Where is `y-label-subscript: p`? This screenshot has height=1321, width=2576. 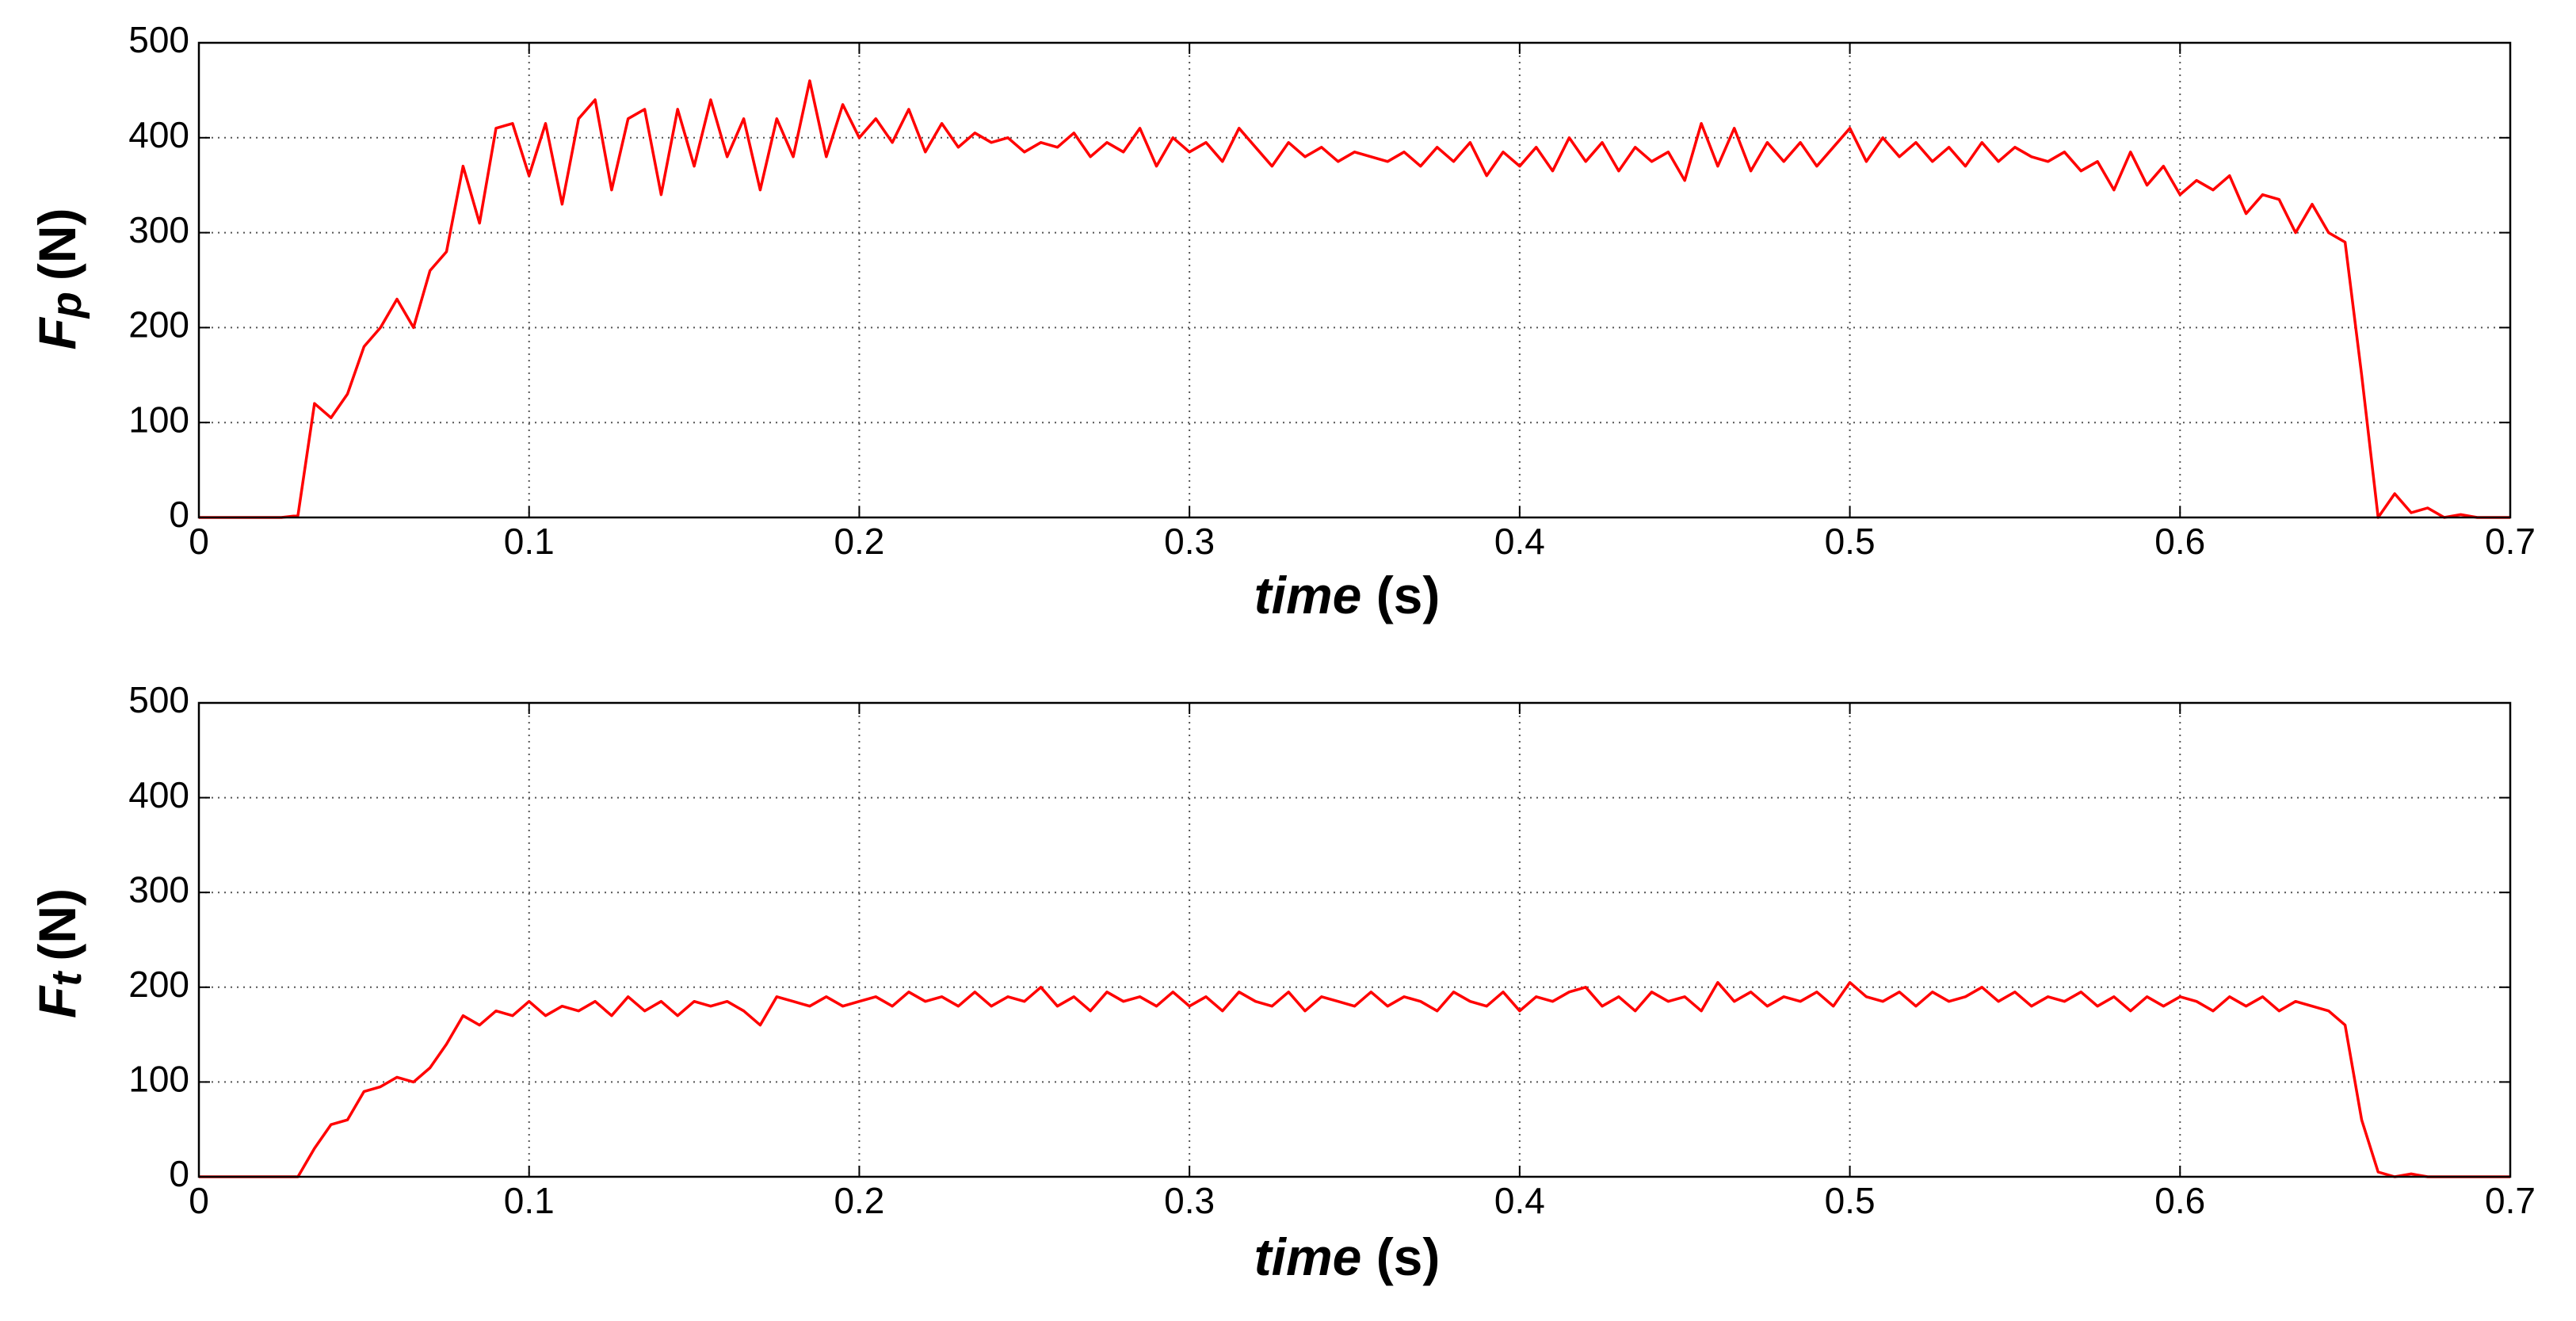 y-label-subscript: p is located at coordinates (66, 305).